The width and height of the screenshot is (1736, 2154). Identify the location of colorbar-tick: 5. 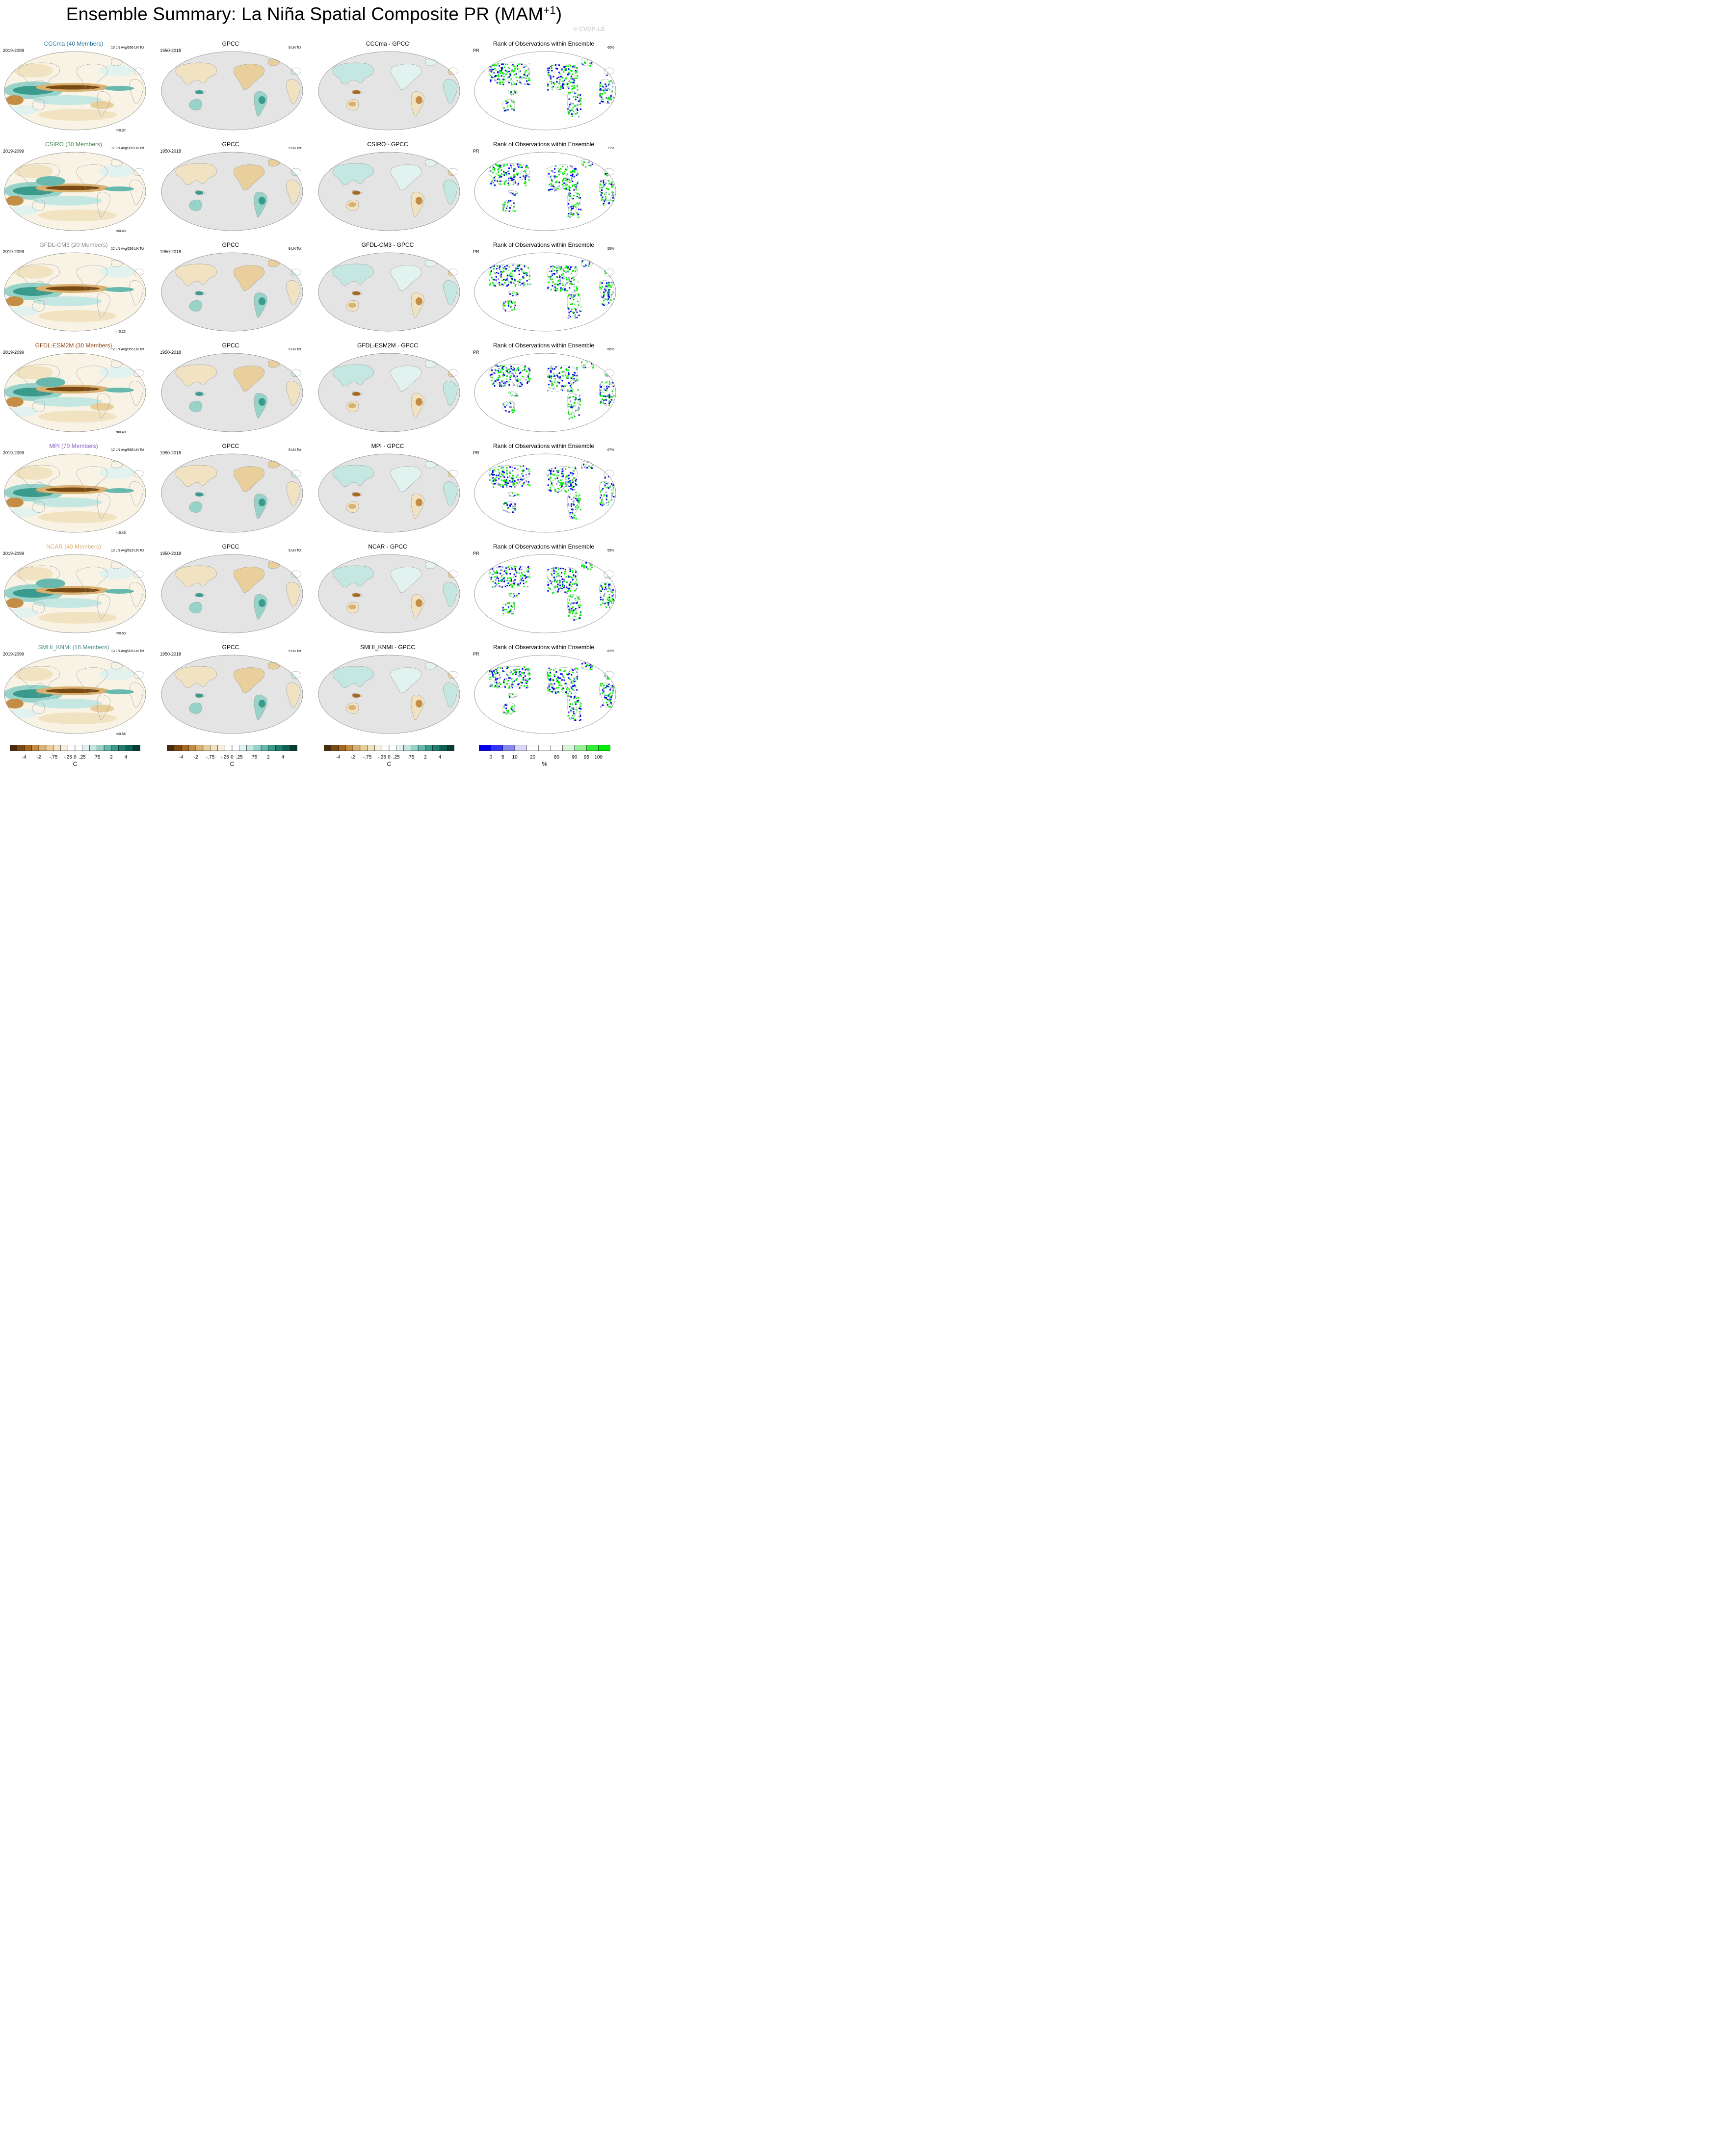
(502, 758).